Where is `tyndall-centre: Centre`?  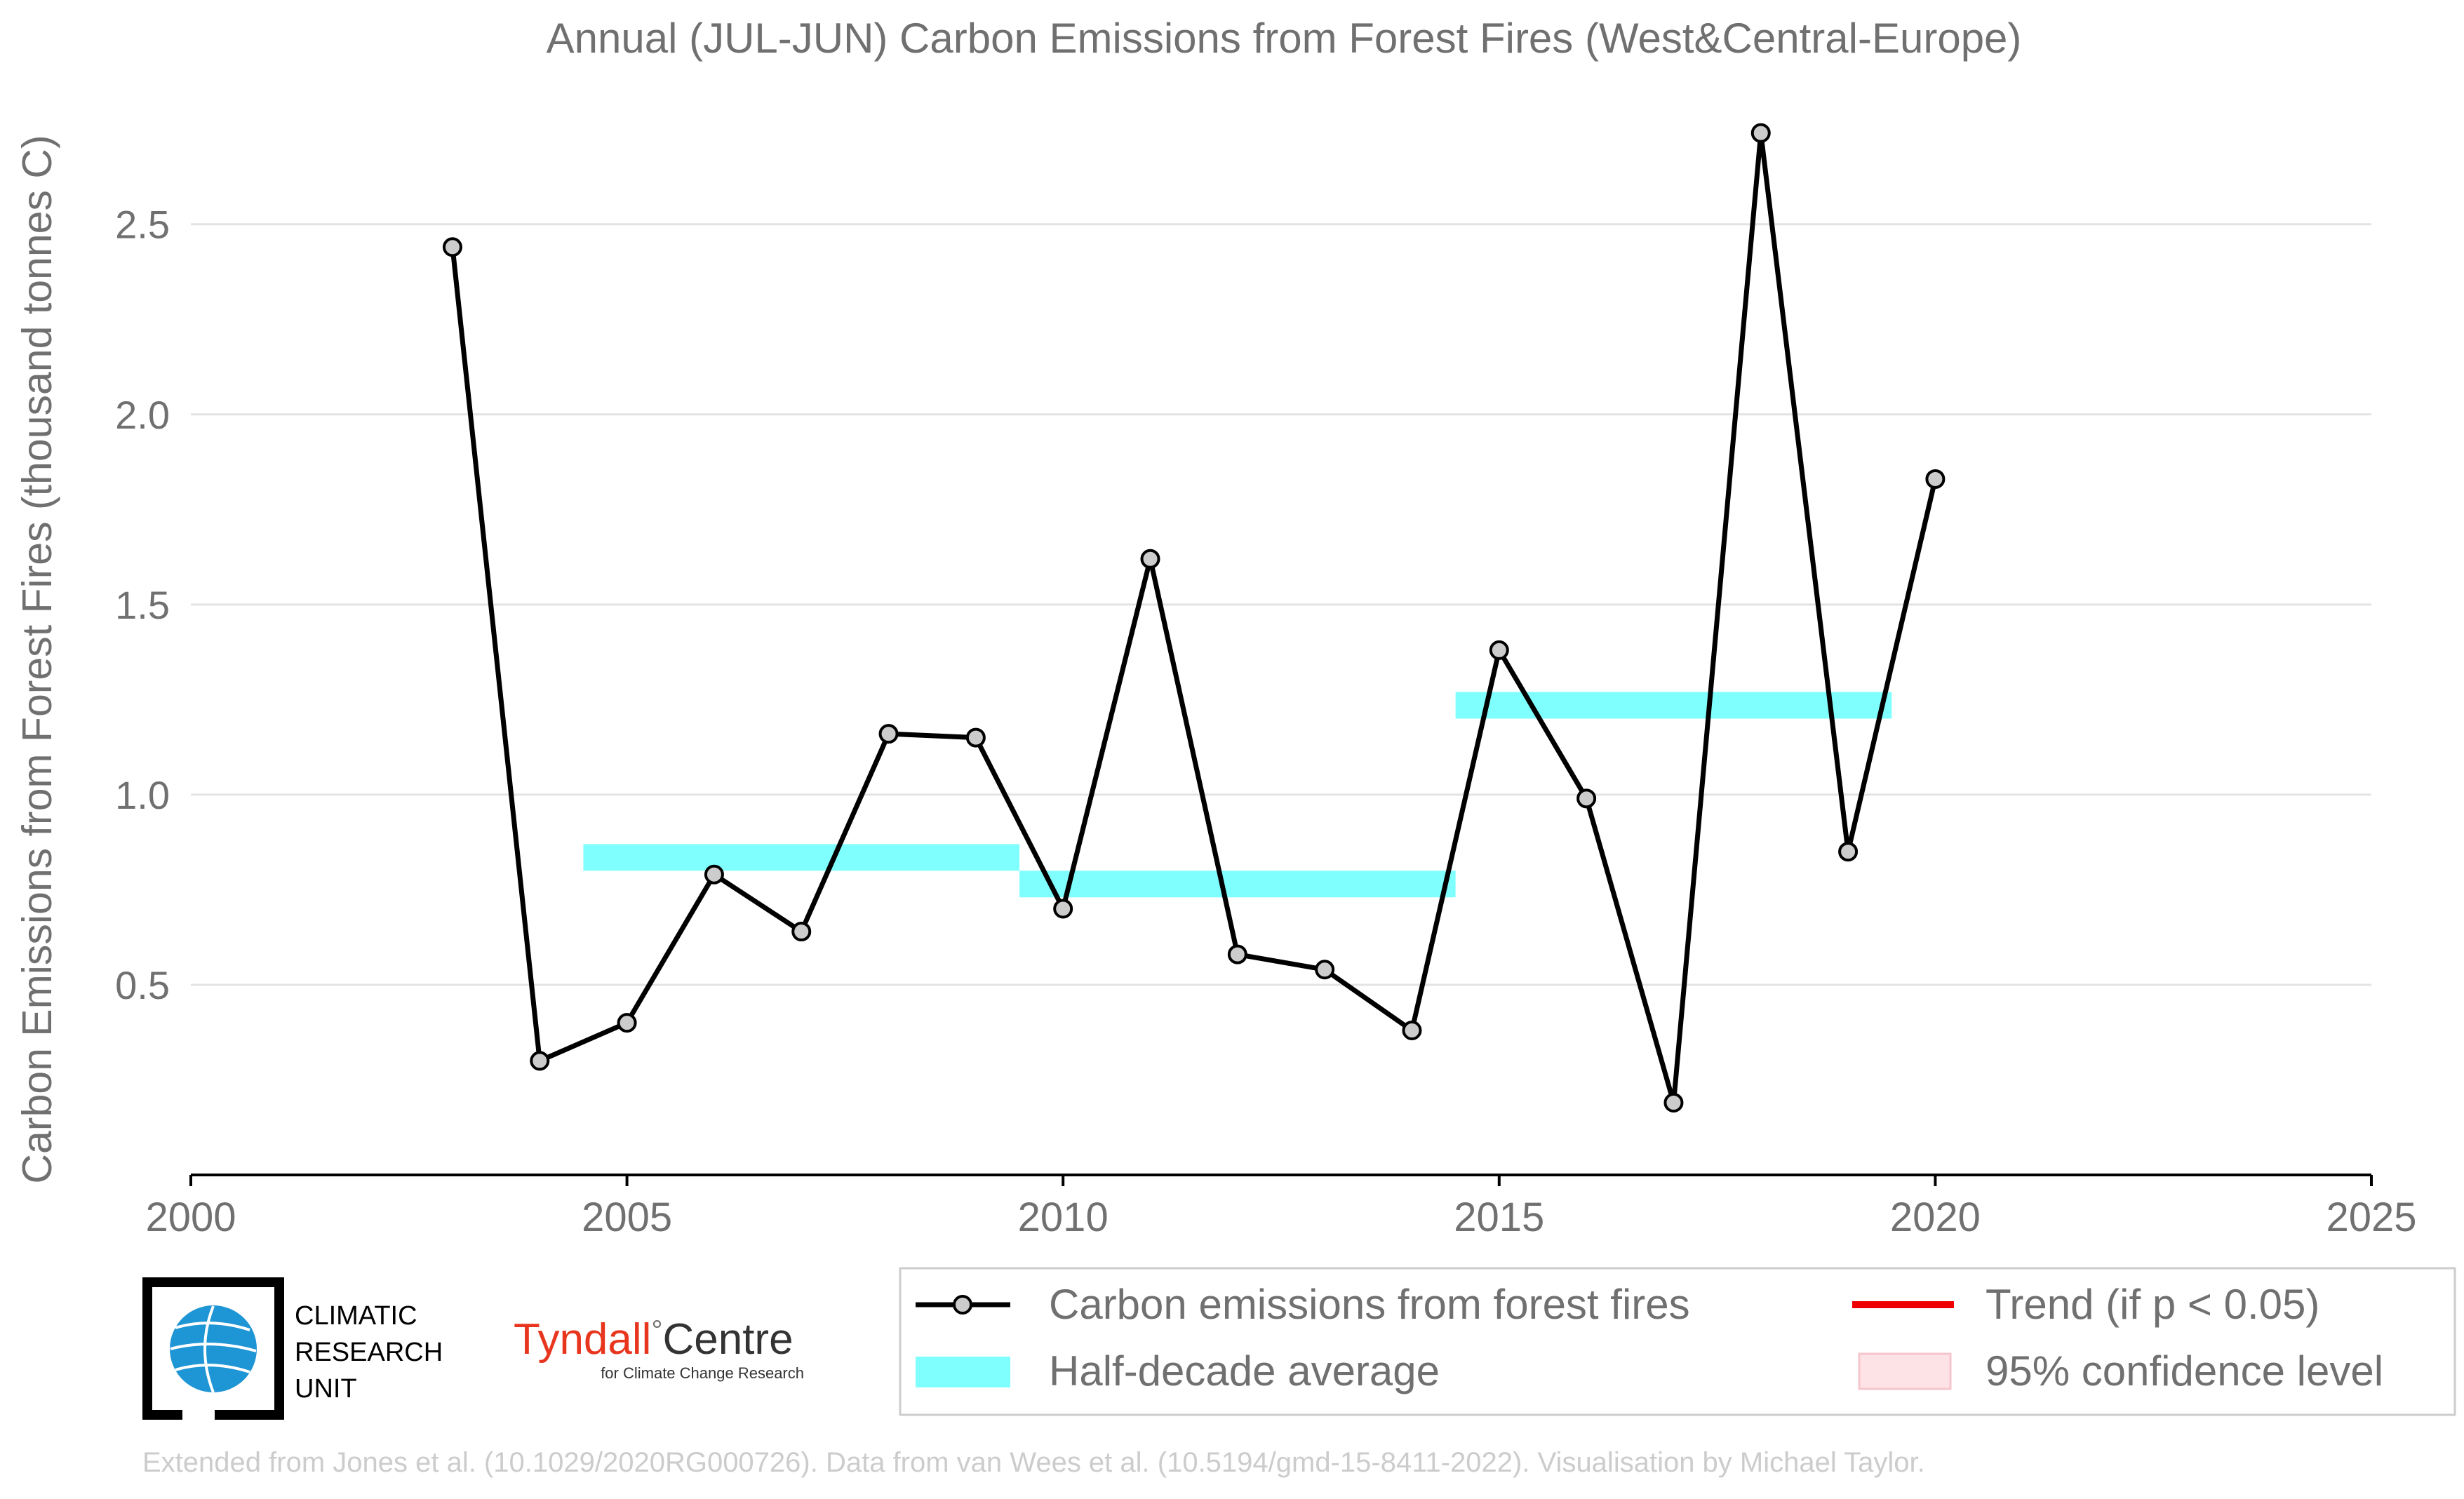
tyndall-centre: Centre is located at coordinates (727, 1339).